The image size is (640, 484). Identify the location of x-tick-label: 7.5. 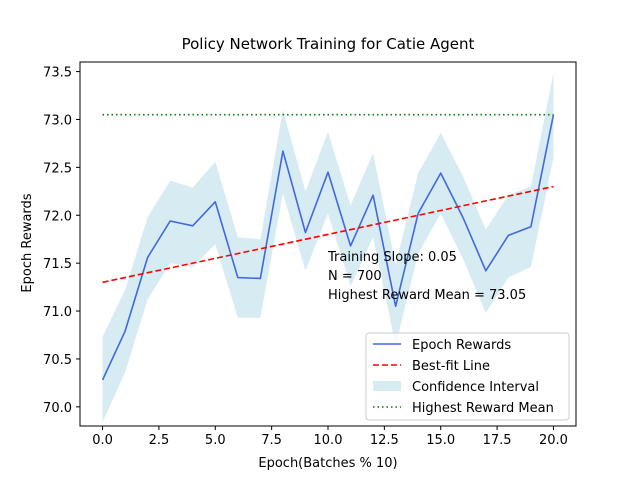
(271, 440).